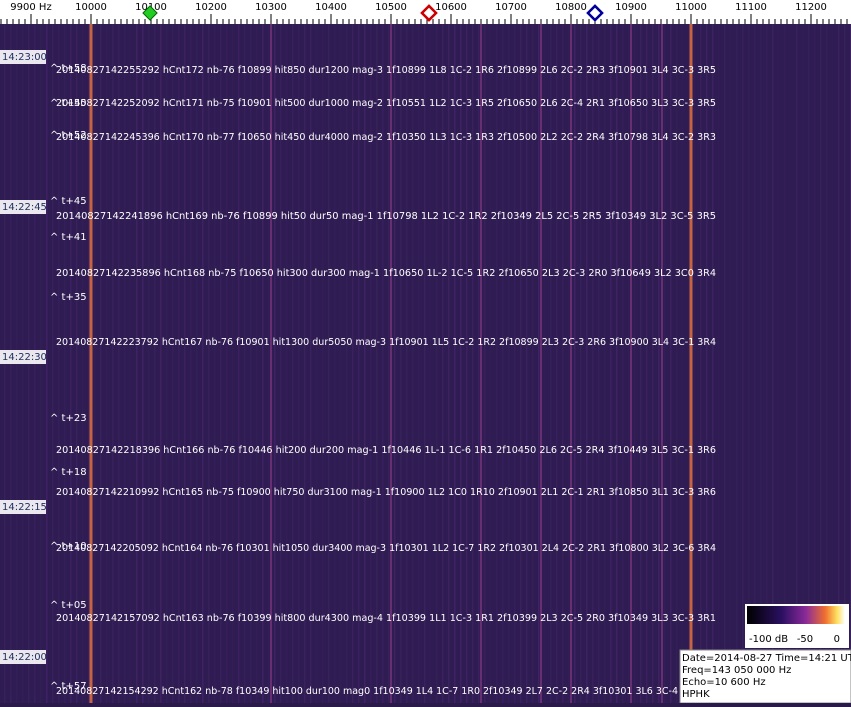 The height and width of the screenshot is (707, 851). What do you see at coordinates (91, 7) in the screenshot?
I see `frequency-tick-label: 10000` at bounding box center [91, 7].